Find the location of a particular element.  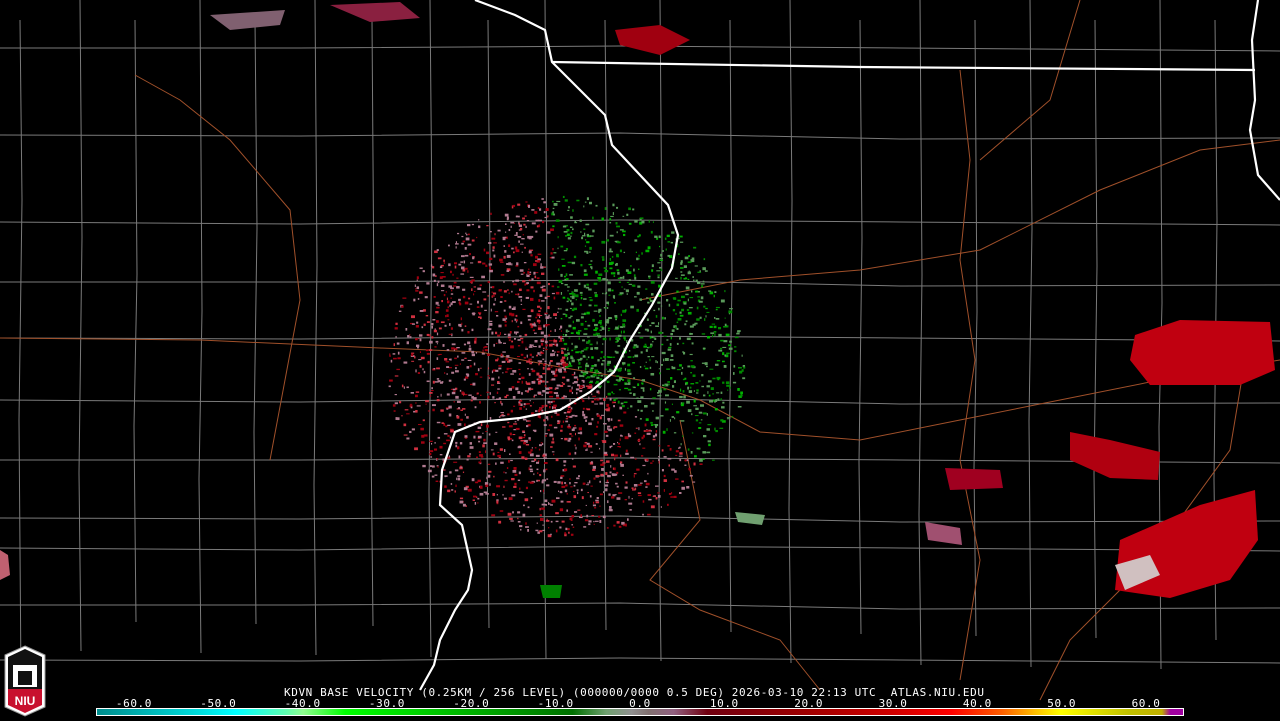

echo-cluster is located at coordinates (943, 533).